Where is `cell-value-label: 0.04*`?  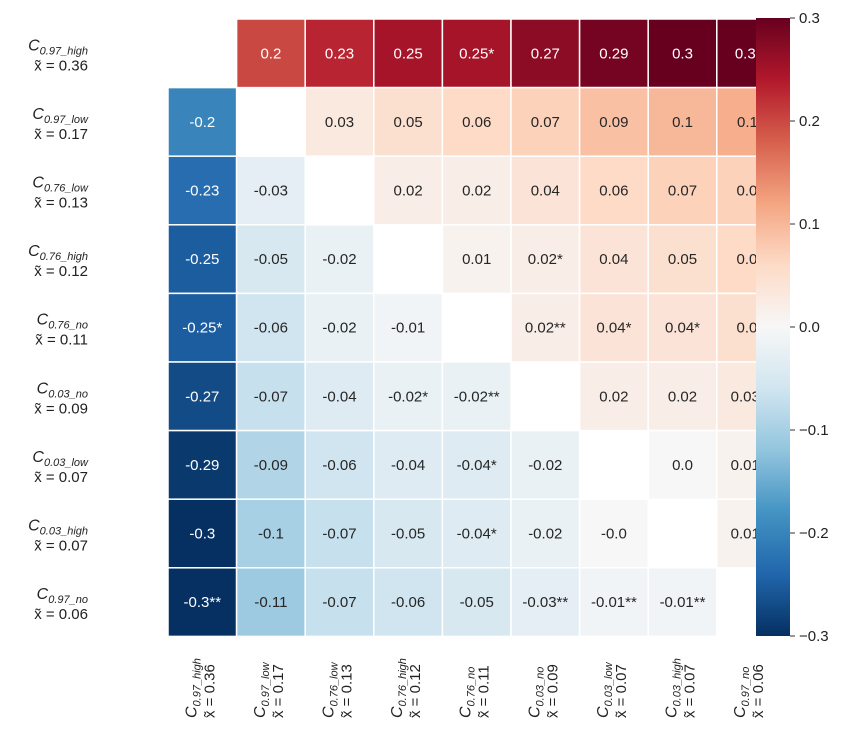
cell-value-label: 0.04* is located at coordinates (682, 328).